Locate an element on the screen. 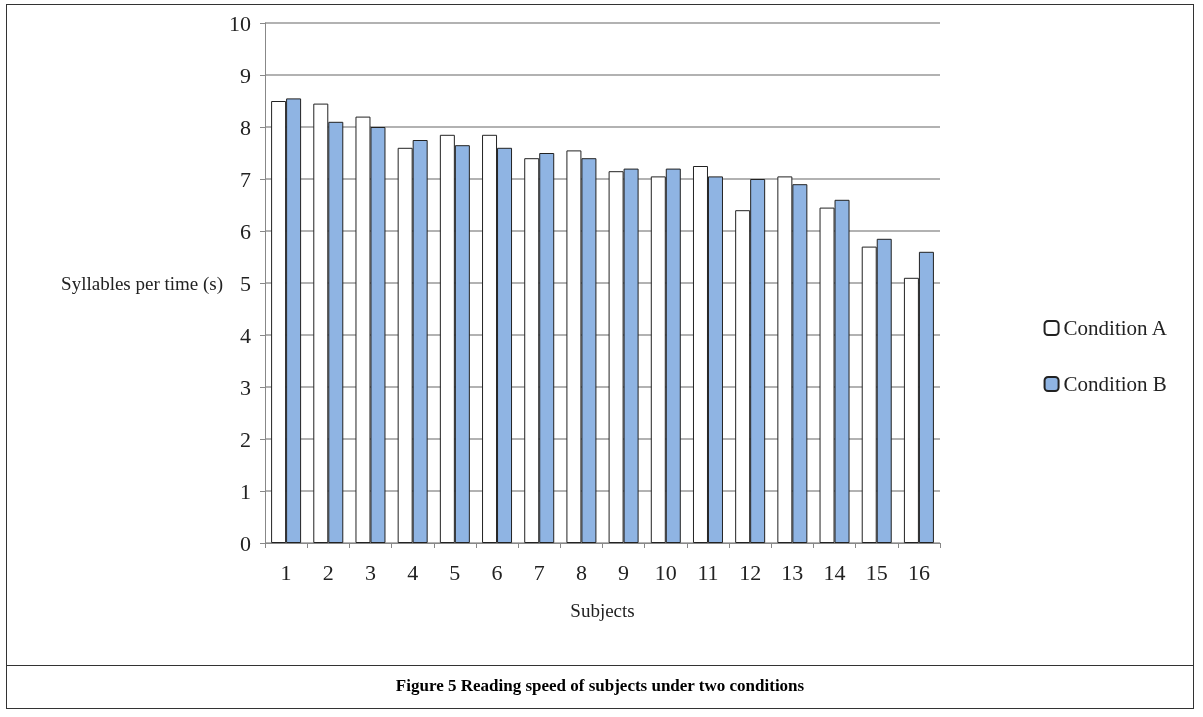 Image resolution: width=1203 pixels, height=717 pixels. x-tick-label: 8 is located at coordinates (581, 572).